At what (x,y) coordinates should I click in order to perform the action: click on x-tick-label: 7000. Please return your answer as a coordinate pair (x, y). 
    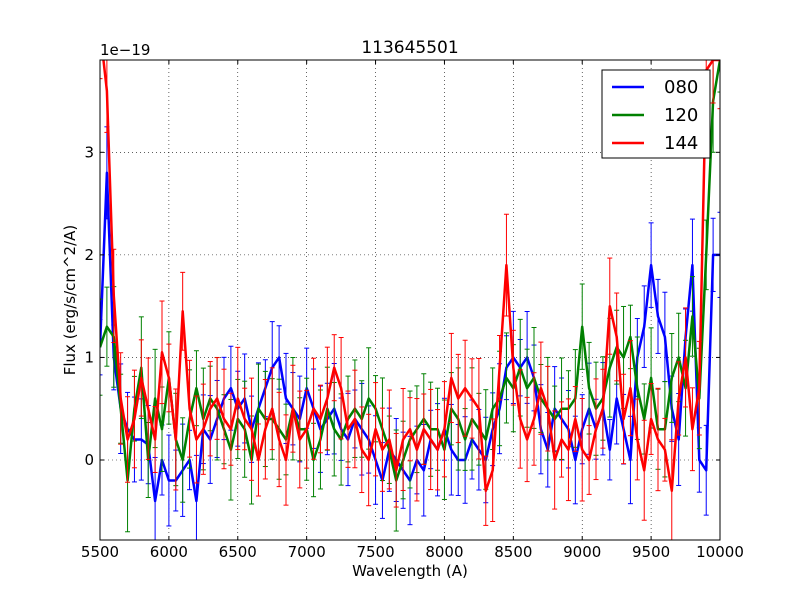
    Looking at the image, I should click on (307, 552).